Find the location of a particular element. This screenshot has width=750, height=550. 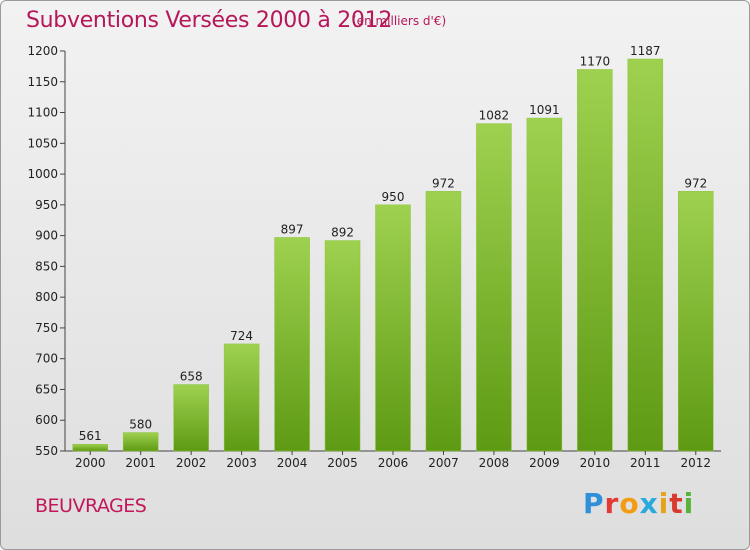

y-tick-label: 900 is located at coordinates (46, 236).